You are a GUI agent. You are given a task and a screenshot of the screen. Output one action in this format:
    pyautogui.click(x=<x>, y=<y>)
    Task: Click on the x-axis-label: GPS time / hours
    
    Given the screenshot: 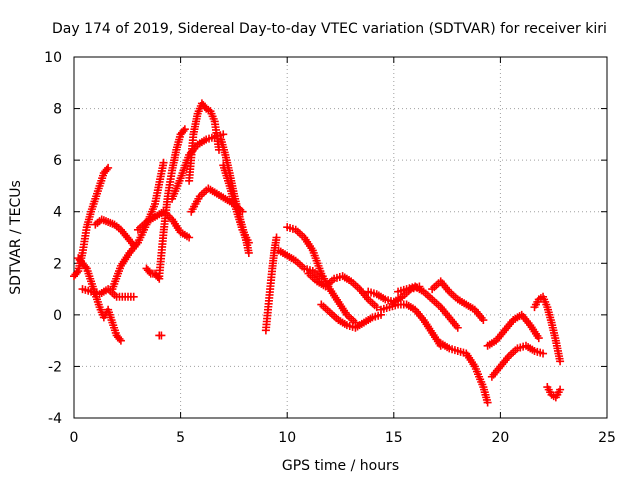 What is the action you would take?
    pyautogui.click(x=340, y=466)
    